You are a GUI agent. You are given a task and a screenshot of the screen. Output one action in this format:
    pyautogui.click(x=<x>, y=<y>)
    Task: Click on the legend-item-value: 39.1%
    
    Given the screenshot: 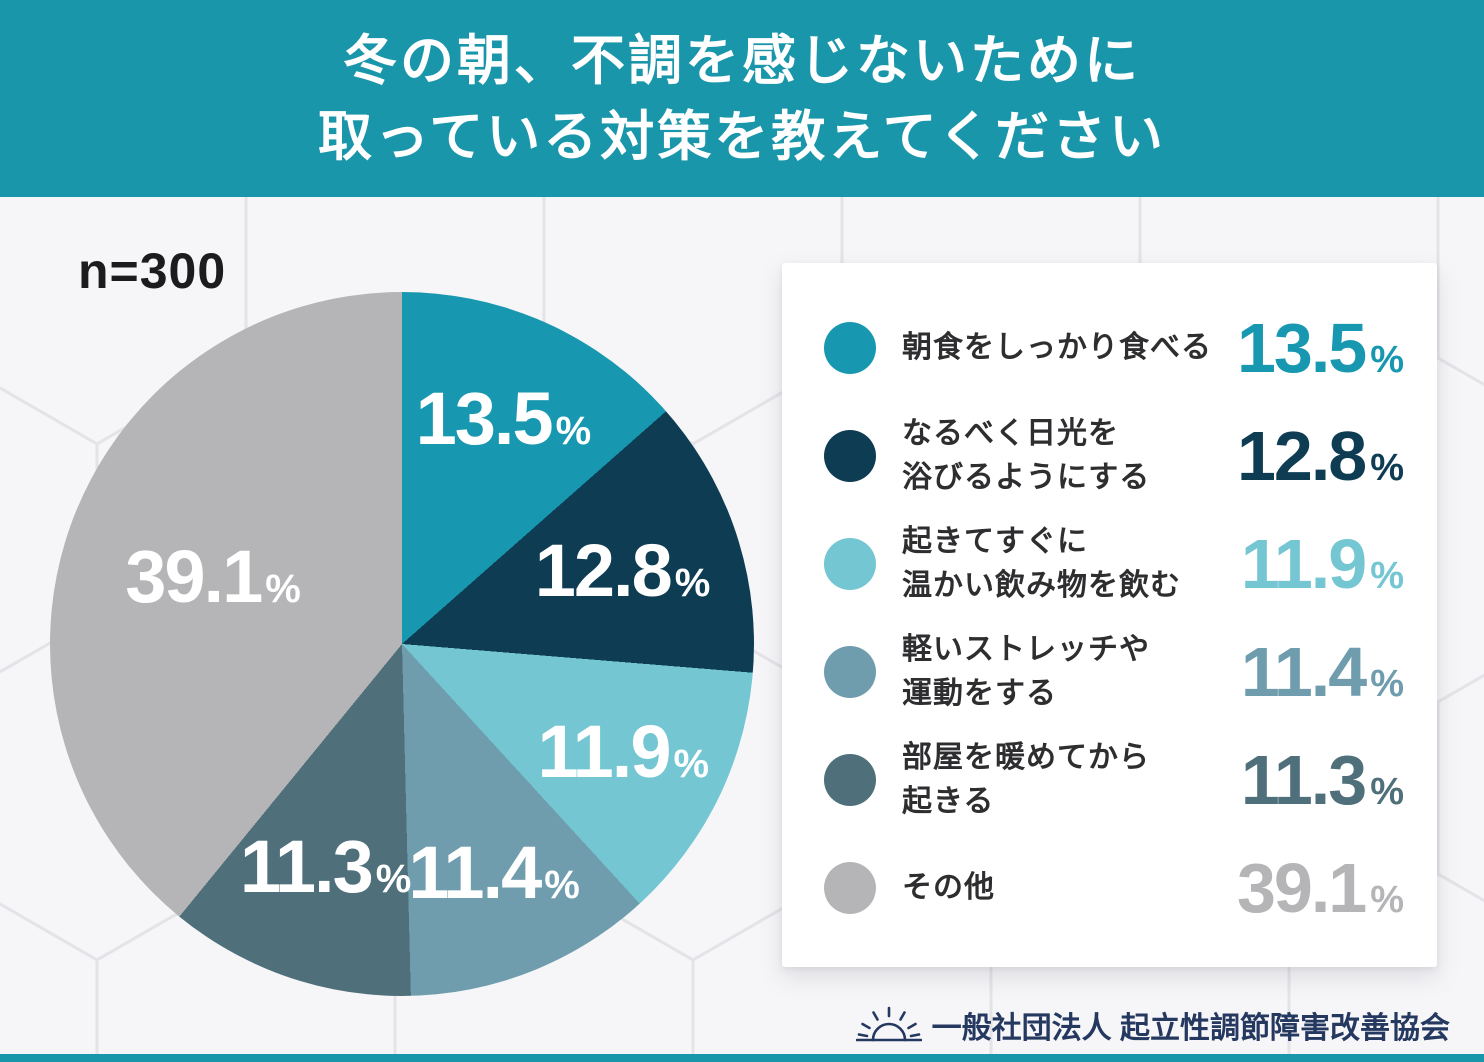 What is the action you would take?
    pyautogui.click(x=1320, y=888)
    